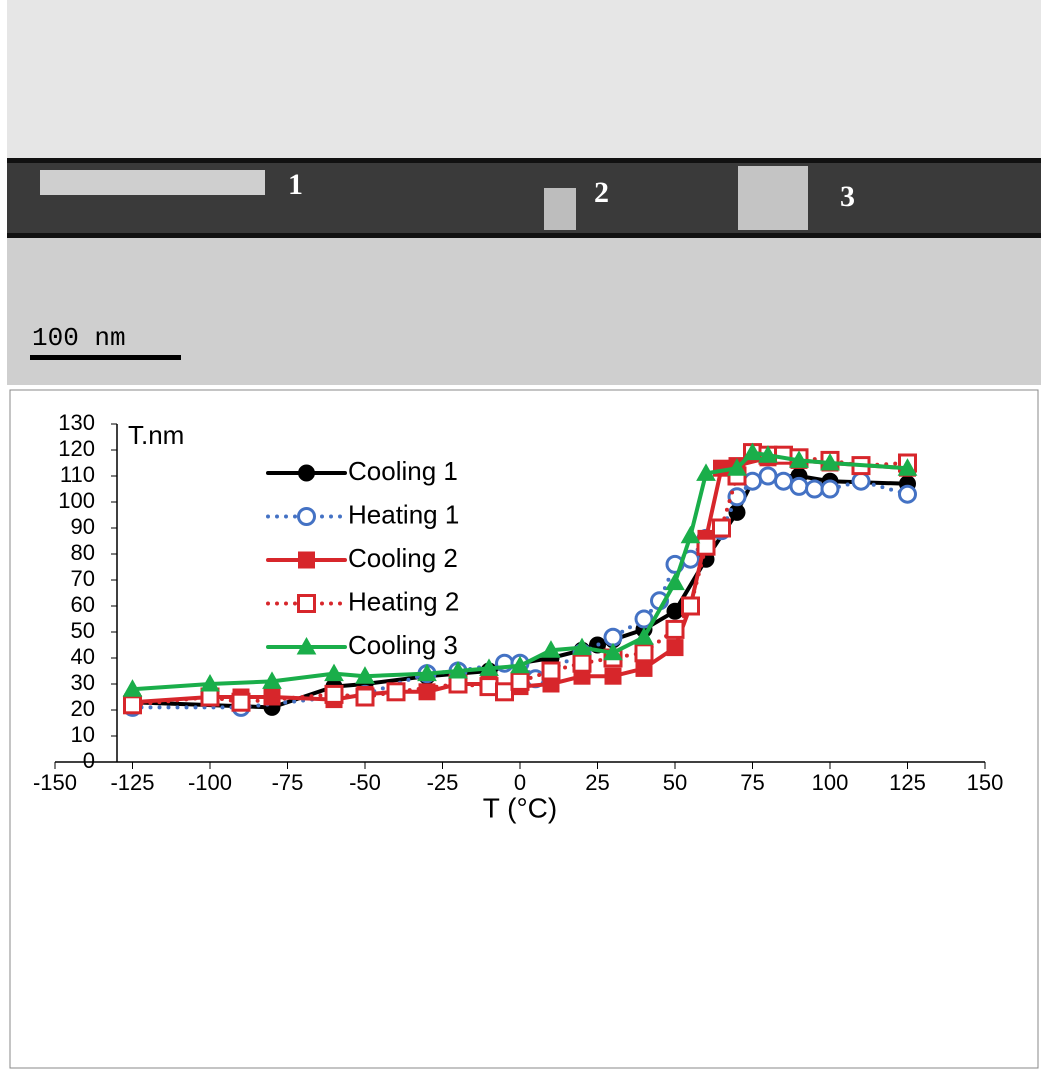 The width and height of the screenshot is (1041, 1070). I want to click on x-tick-label: -150, so click(55, 782).